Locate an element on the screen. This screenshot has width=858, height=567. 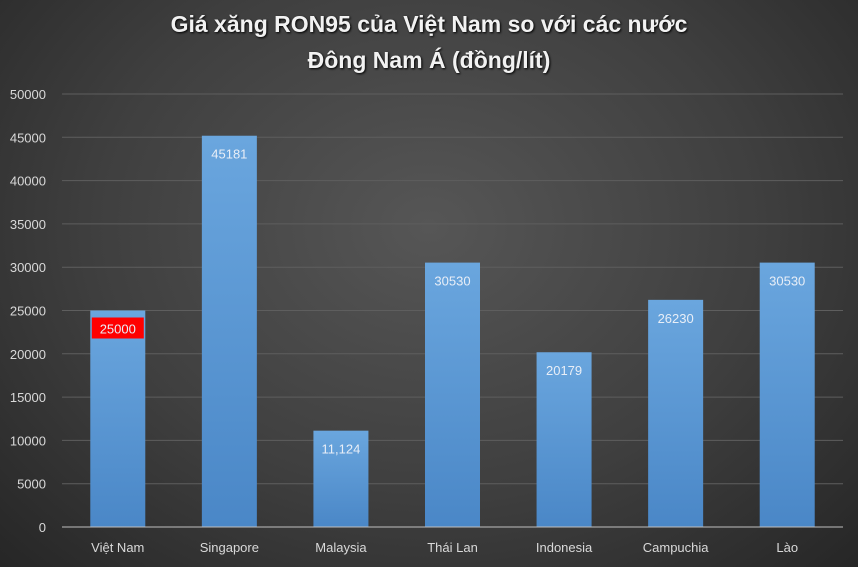
data-label: 20179 is located at coordinates (564, 370).